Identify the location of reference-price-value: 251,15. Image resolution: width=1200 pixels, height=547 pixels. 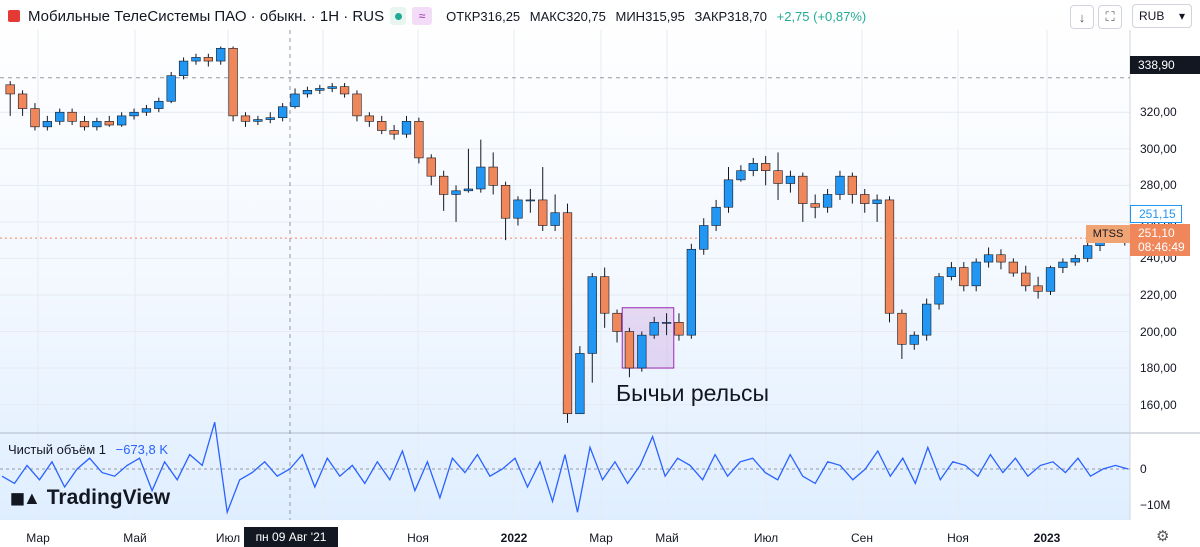
(1157, 214).